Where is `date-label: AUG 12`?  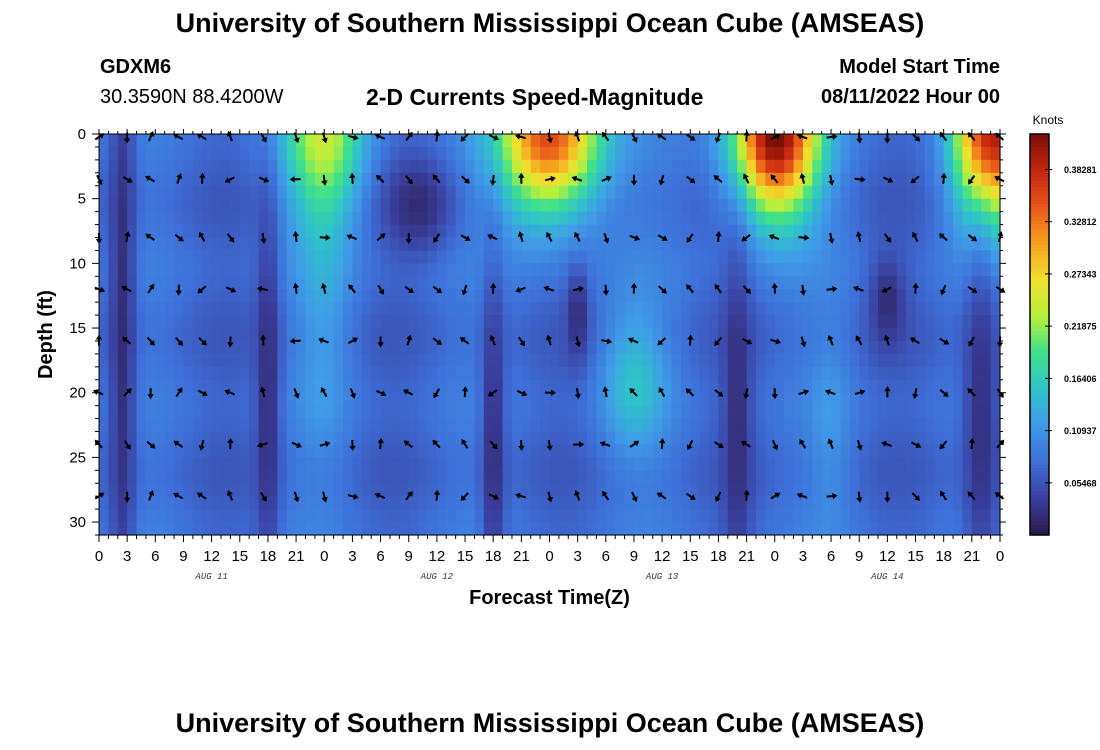
date-label: AUG 12 is located at coordinates (437, 577).